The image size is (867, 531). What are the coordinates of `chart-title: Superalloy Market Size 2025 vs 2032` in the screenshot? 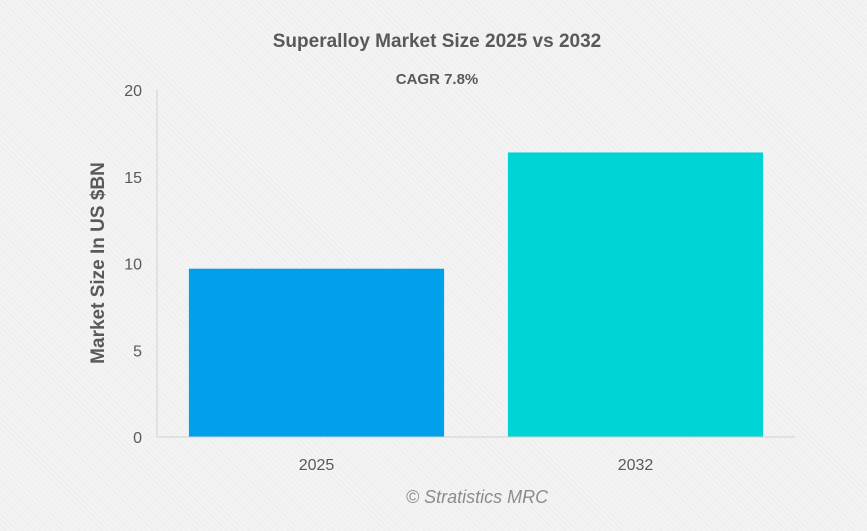 It's located at (437, 41).